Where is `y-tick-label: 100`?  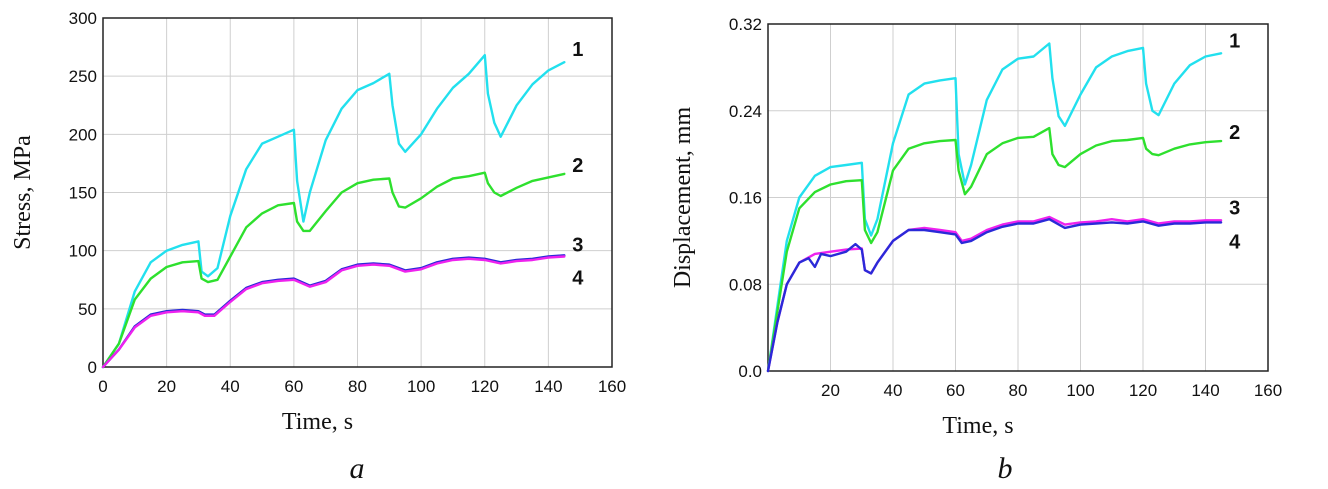 y-tick-label: 100 is located at coordinates (83, 251).